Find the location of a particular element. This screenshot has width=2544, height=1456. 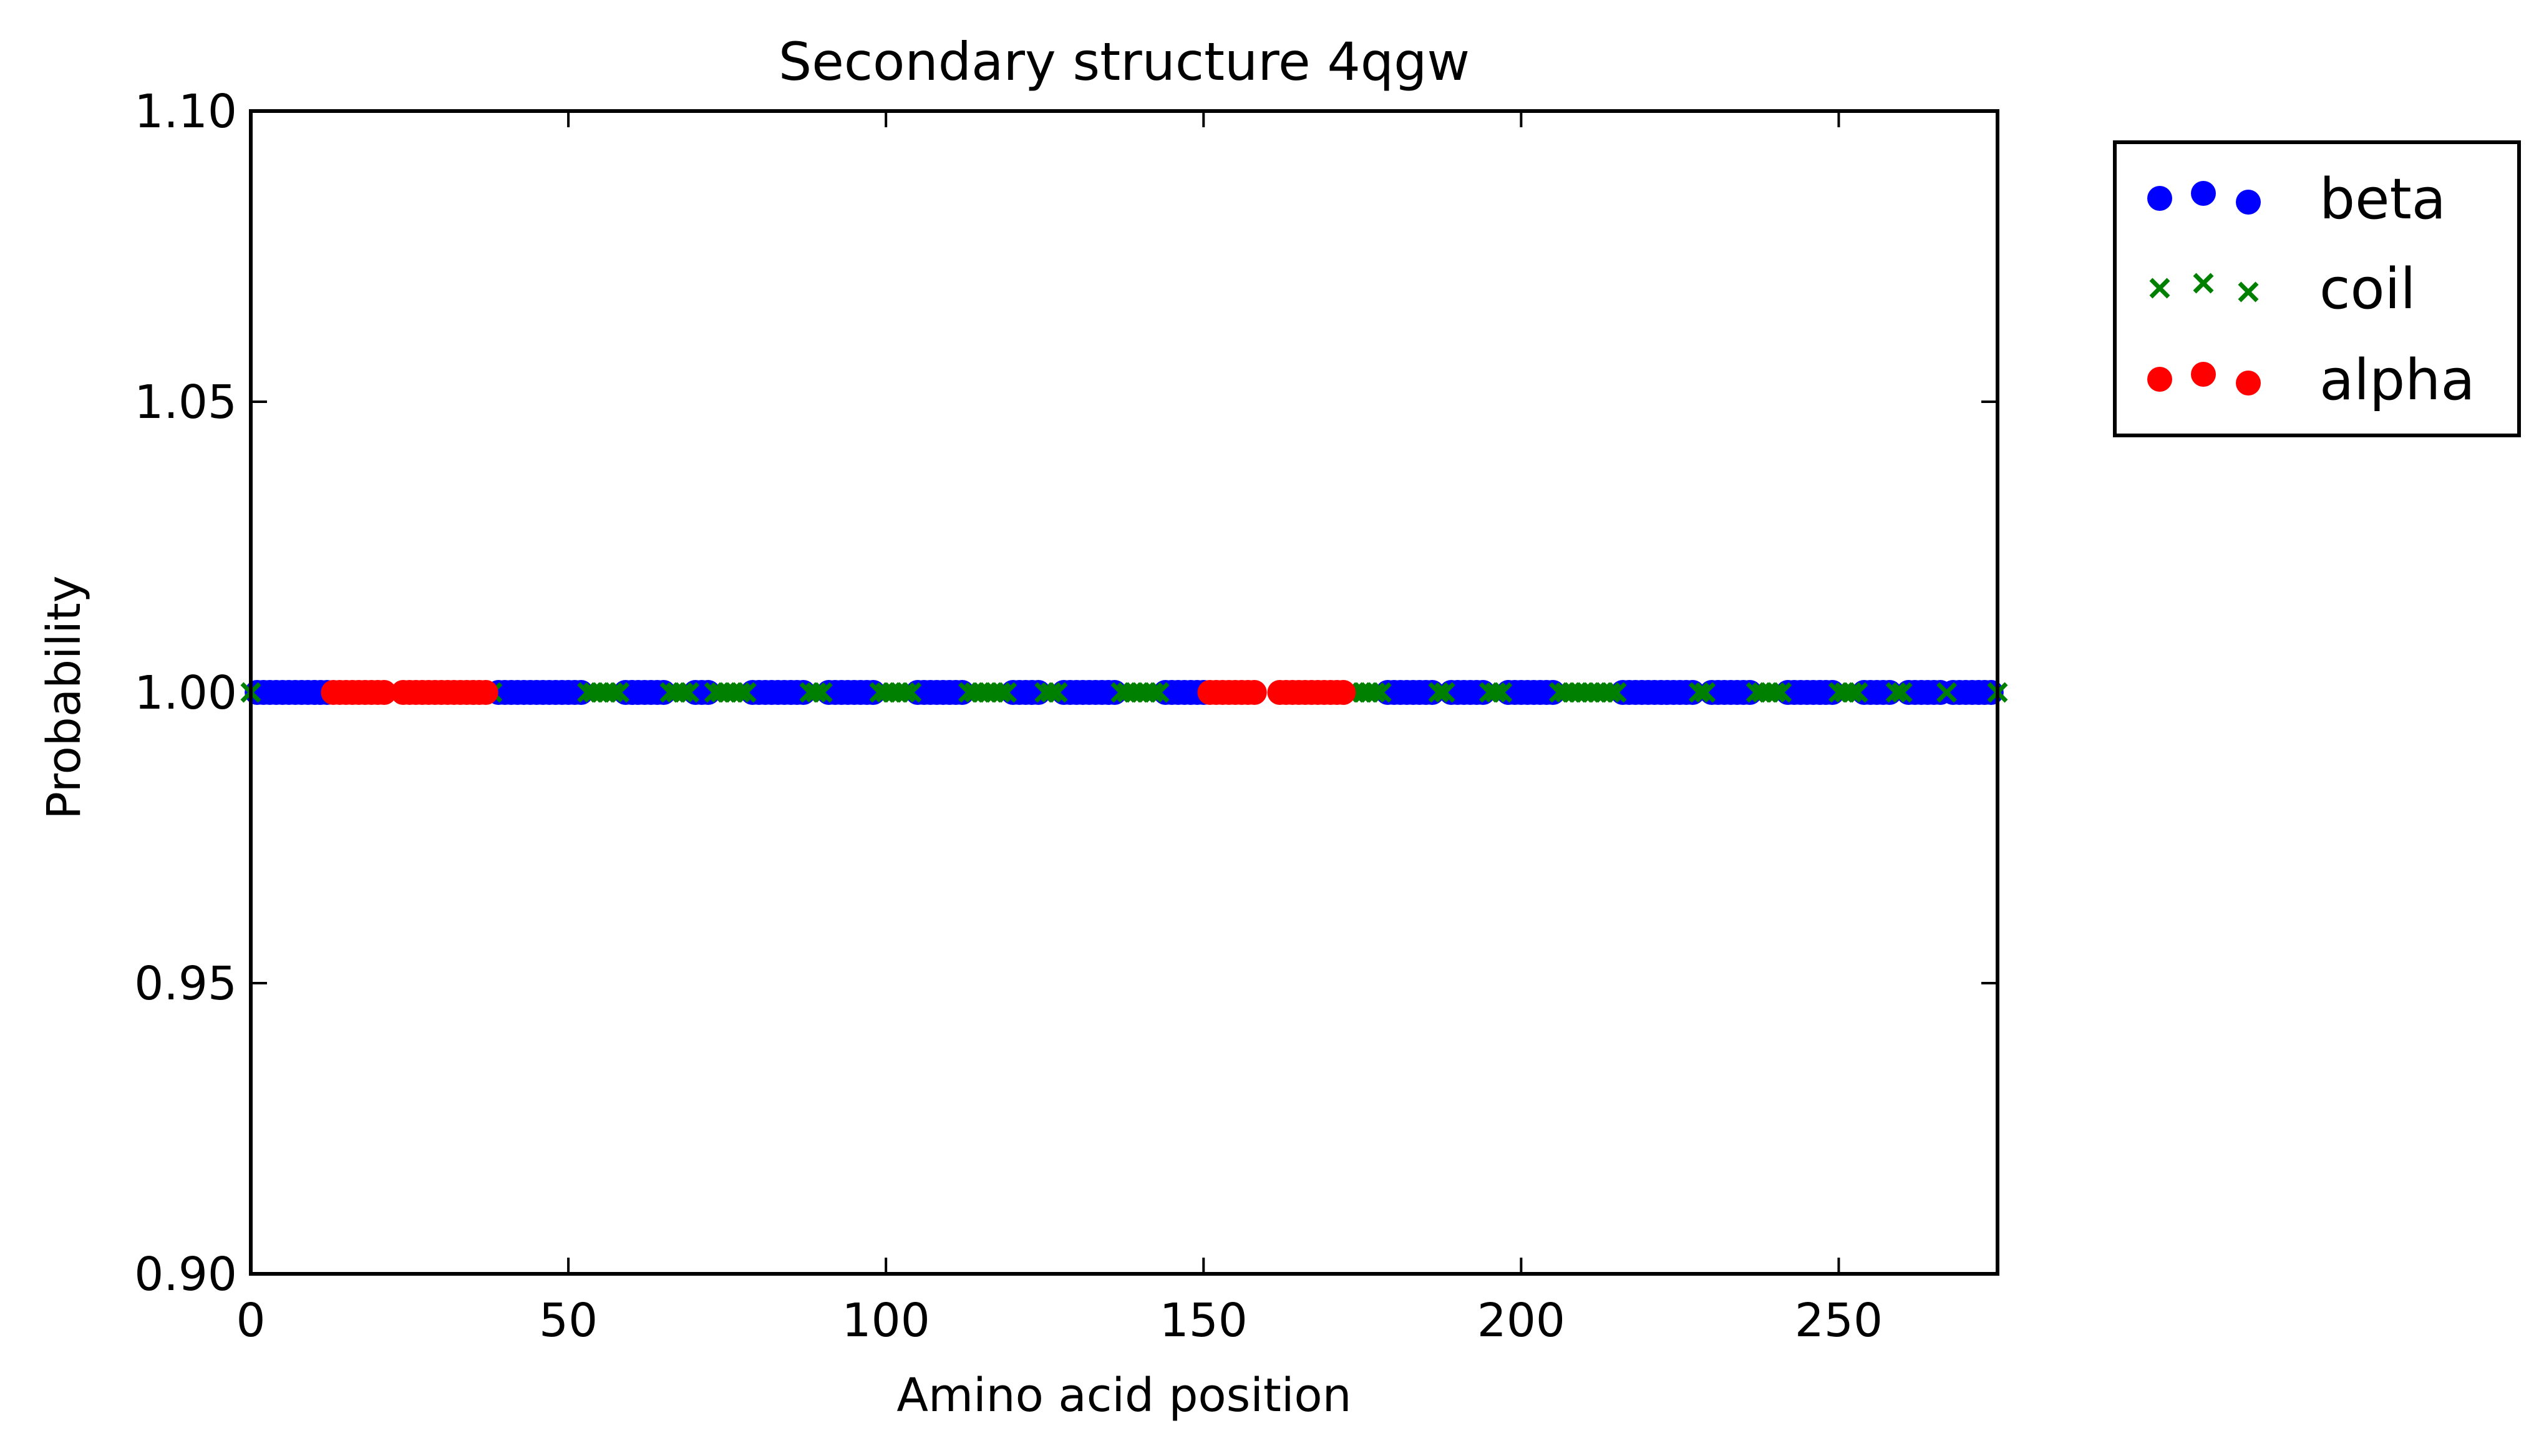

legend-entry-alpha: alpha is located at coordinates (2311, 380).